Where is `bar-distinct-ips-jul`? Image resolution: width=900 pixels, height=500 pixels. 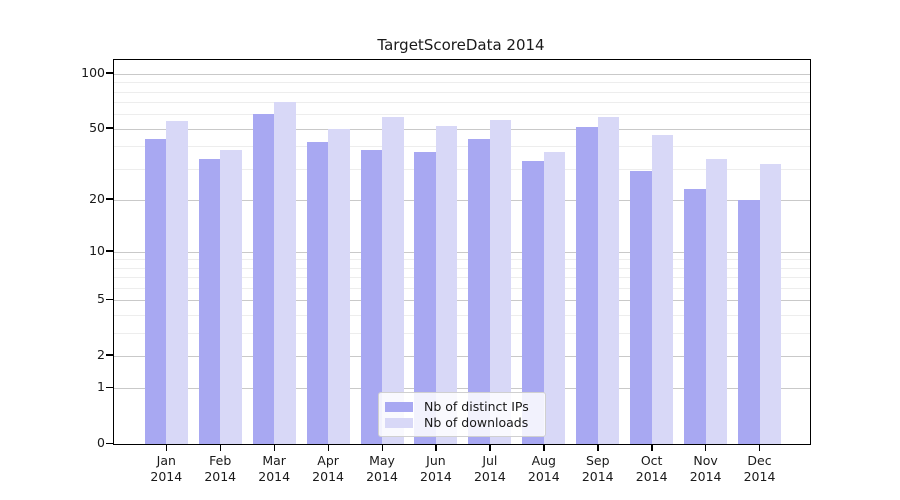
bar-distinct-ips-jul is located at coordinates (479, 291).